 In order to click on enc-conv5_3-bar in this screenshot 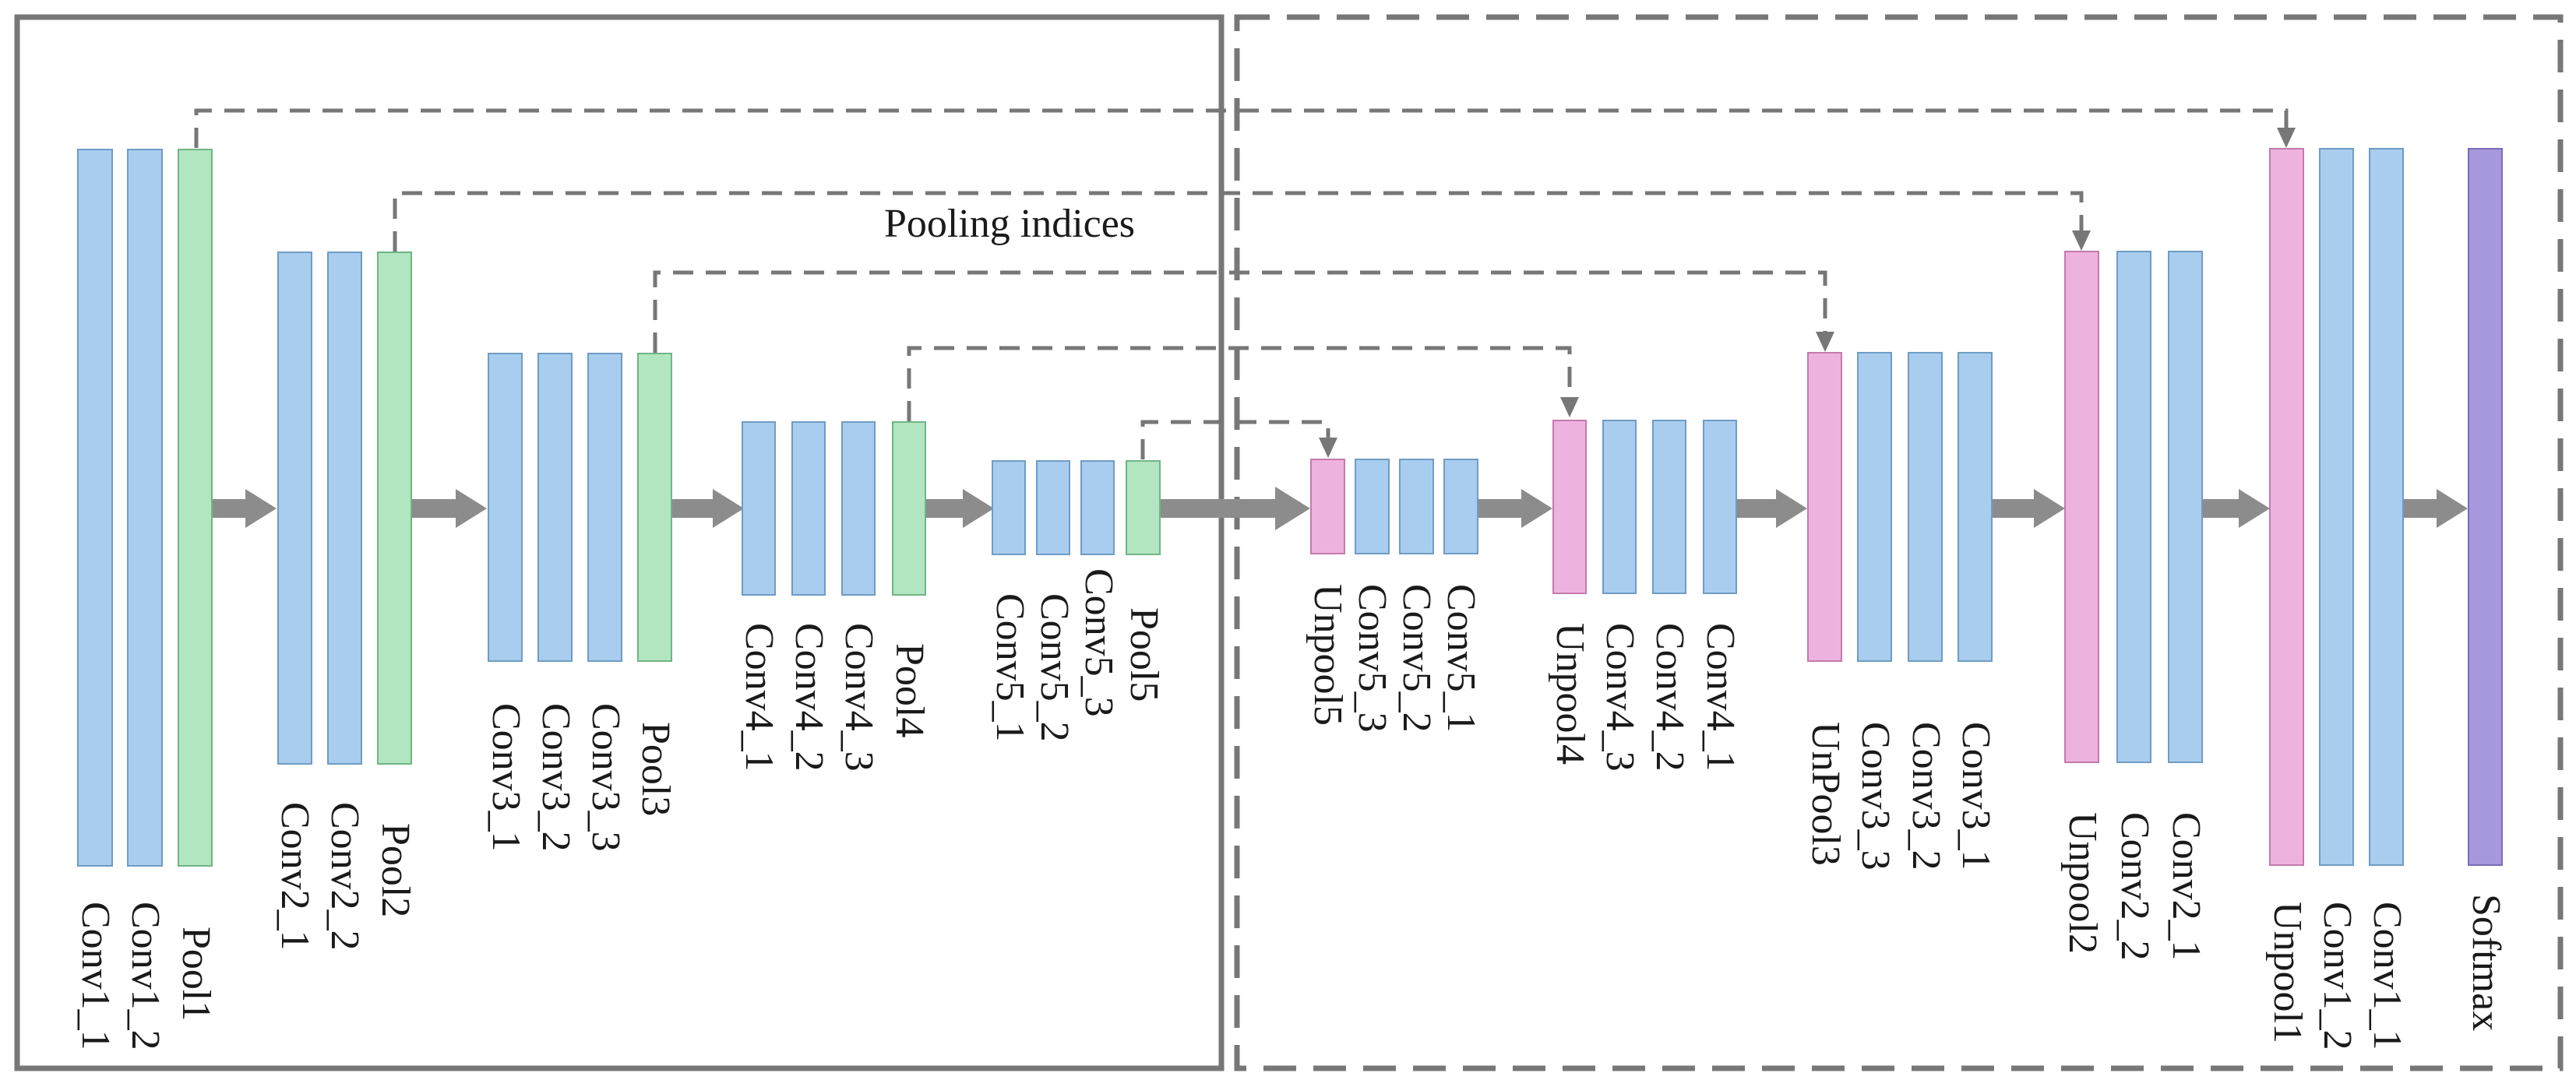, I will do `click(1097, 507)`.